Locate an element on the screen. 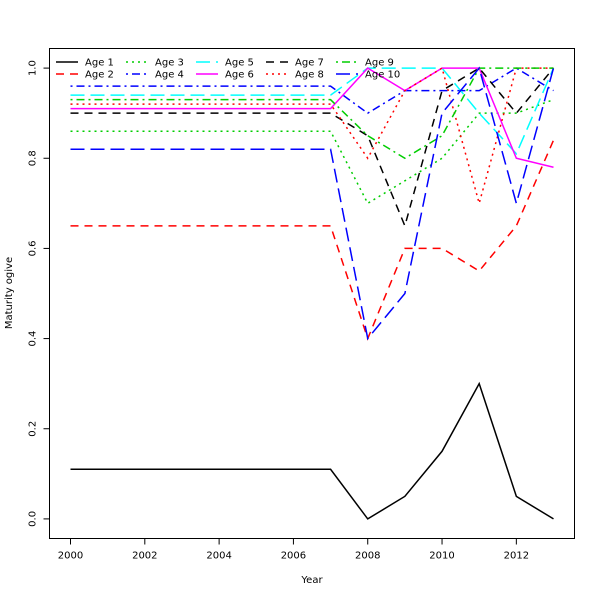 This screenshot has height=600, width=600. x-tick-label: 2012 is located at coordinates (516, 556).